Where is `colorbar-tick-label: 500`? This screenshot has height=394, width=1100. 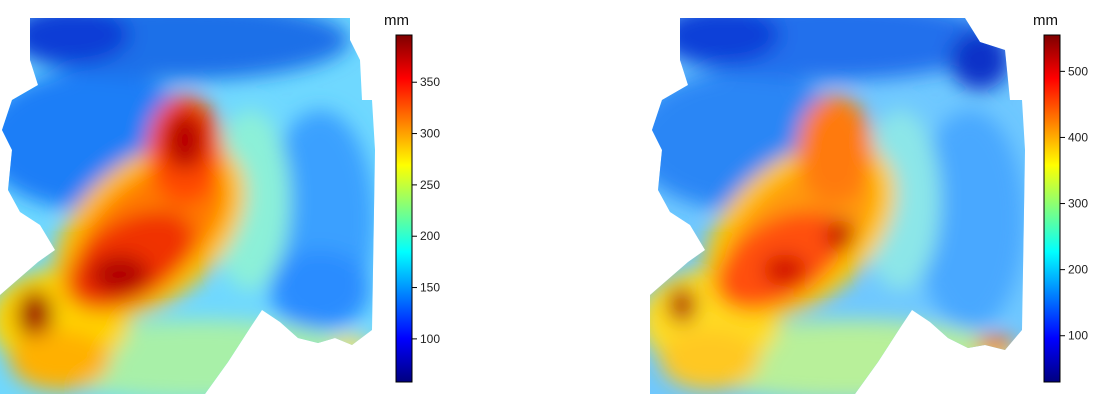 colorbar-tick-label: 500 is located at coordinates (1078, 71).